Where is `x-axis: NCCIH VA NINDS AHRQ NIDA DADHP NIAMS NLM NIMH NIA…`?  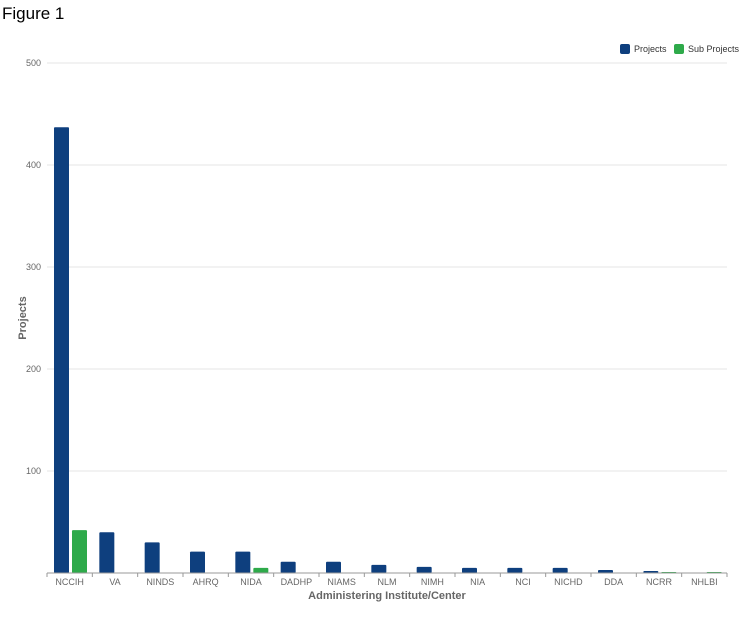
x-axis: NCCIH VA NINDS AHRQ NIDA DADHP NIAMS NLM NIMH NIA… is located at coordinates (387, 579).